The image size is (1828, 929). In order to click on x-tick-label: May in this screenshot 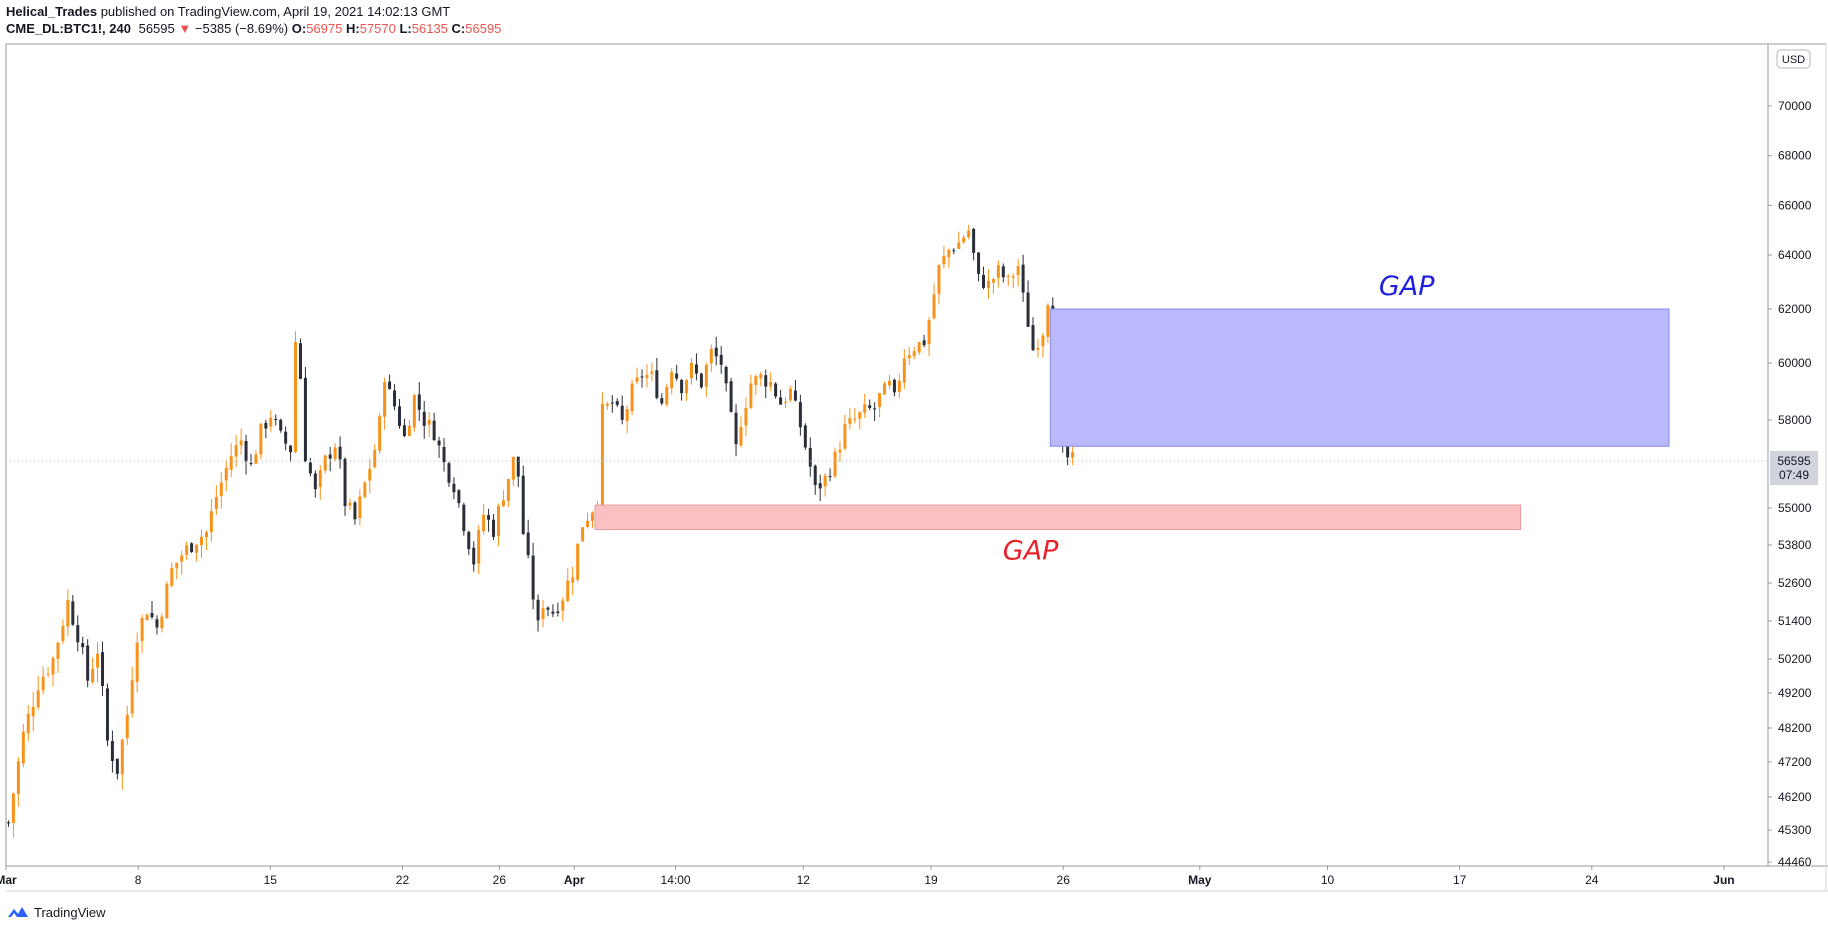, I will do `click(1200, 880)`.